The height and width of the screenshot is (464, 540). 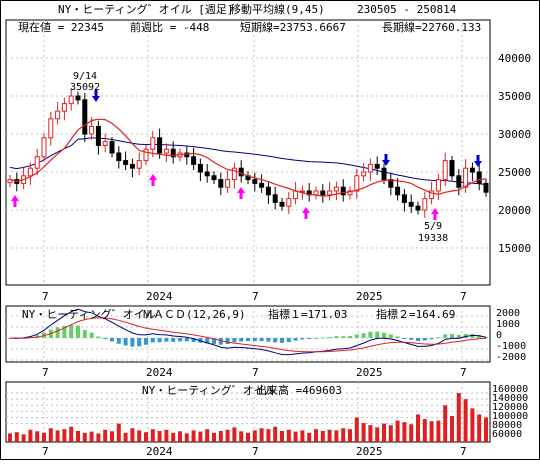 I want to click on price-y-tick: 25000, so click(x=514, y=172).